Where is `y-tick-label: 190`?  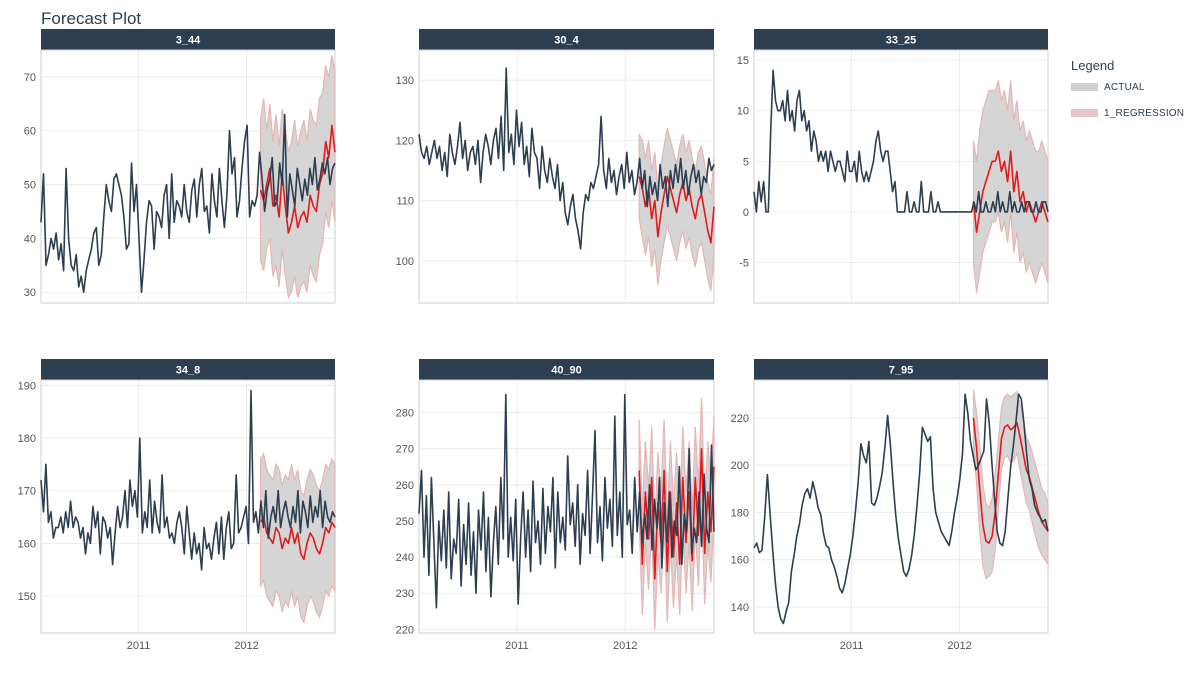 y-tick-label: 190 is located at coordinates (27, 386).